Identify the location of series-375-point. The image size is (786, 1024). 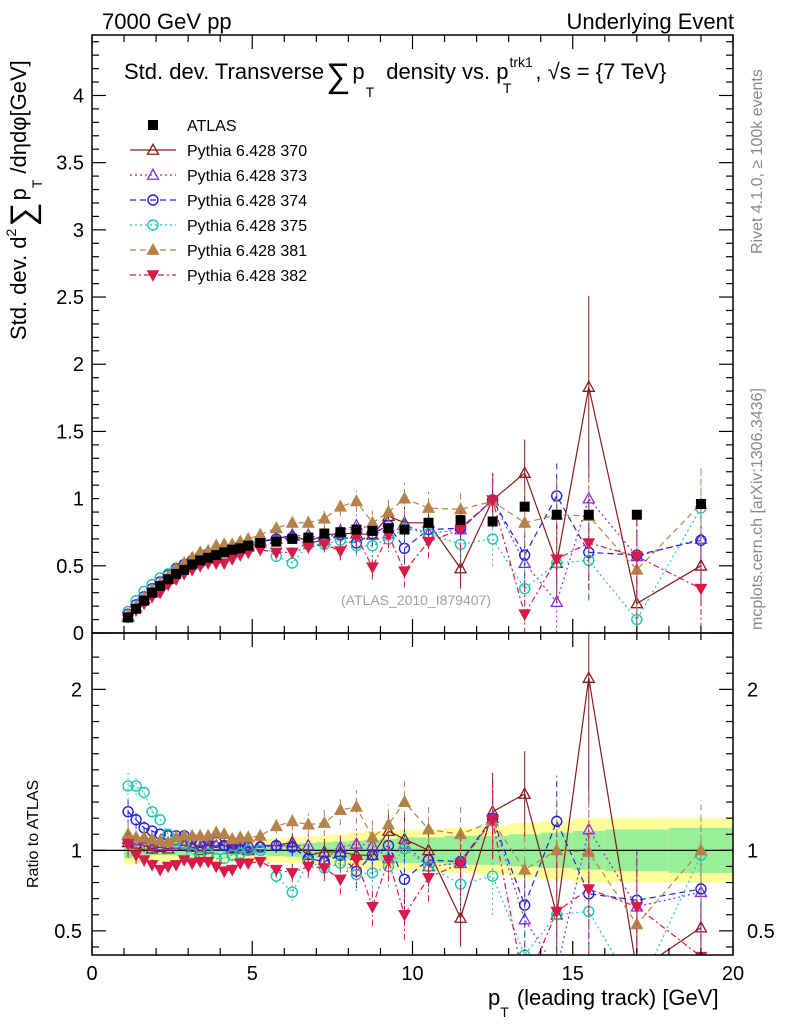
(524, 588).